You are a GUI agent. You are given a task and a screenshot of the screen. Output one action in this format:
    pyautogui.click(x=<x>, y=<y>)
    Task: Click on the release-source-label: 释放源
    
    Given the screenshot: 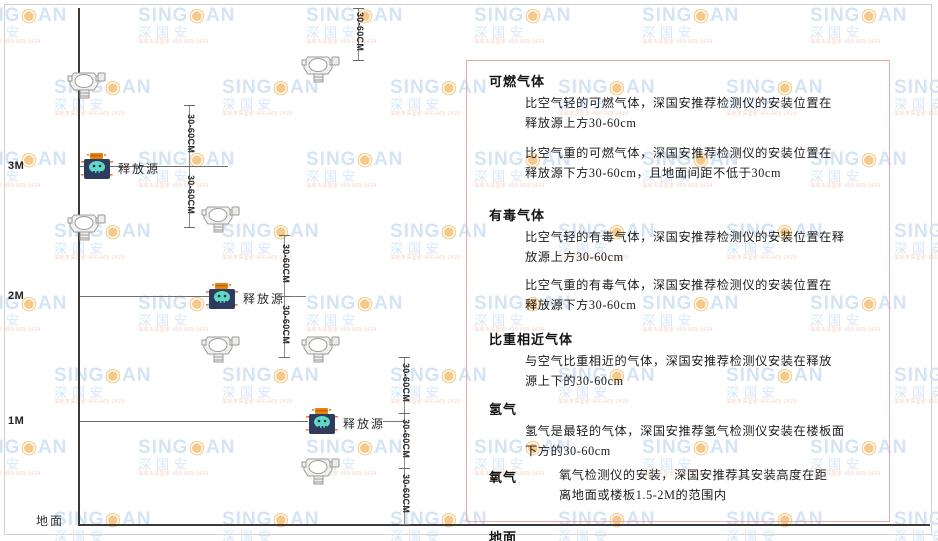 What is the action you would take?
    pyautogui.click(x=139, y=169)
    